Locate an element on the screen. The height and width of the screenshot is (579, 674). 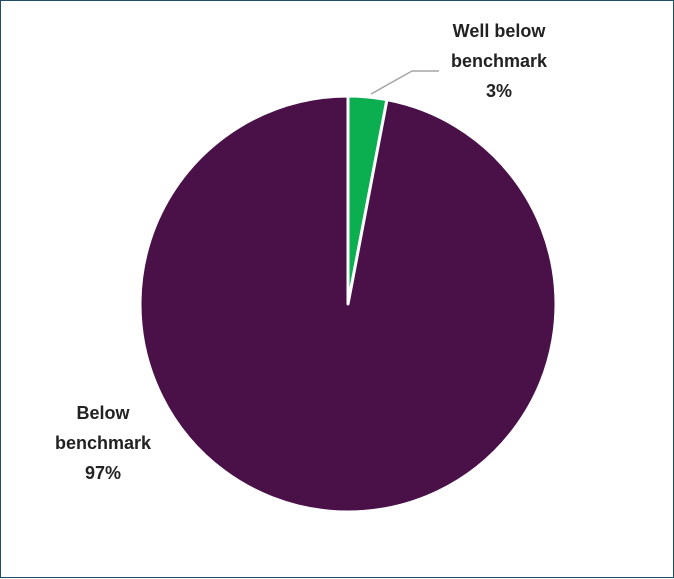
slice-percent-label: 3% is located at coordinates (499, 91).